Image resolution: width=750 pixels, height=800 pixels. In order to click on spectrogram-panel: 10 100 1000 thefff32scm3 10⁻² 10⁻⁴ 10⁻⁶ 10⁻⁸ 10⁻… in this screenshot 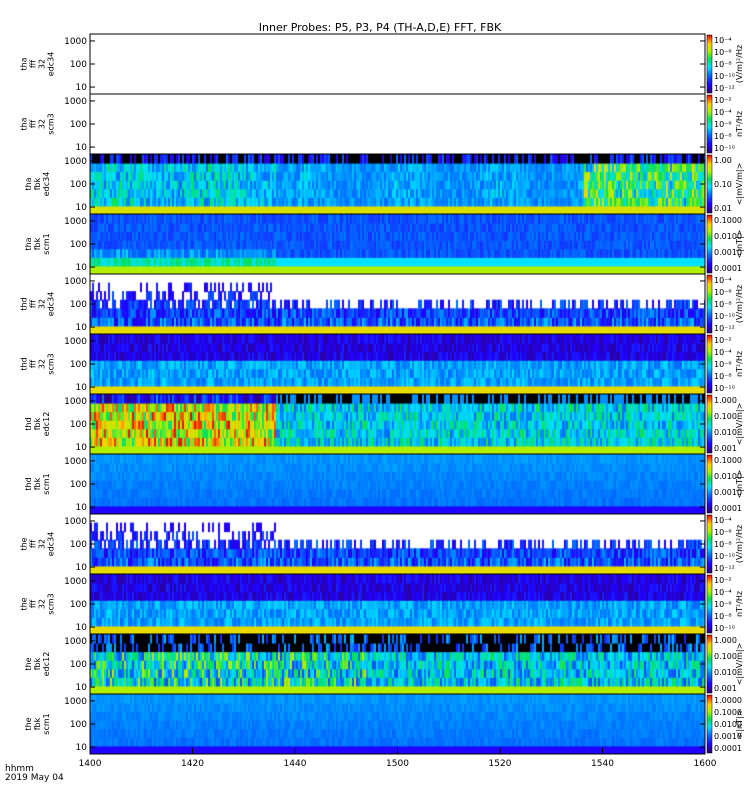, I will do `click(382, 604)`.